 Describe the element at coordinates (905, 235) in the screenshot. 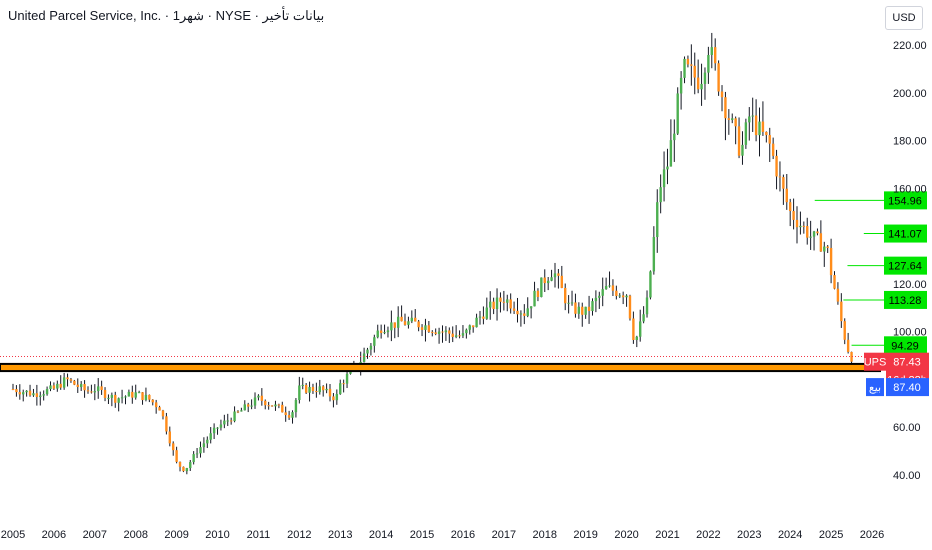

I see `level-label: 141.07` at that location.